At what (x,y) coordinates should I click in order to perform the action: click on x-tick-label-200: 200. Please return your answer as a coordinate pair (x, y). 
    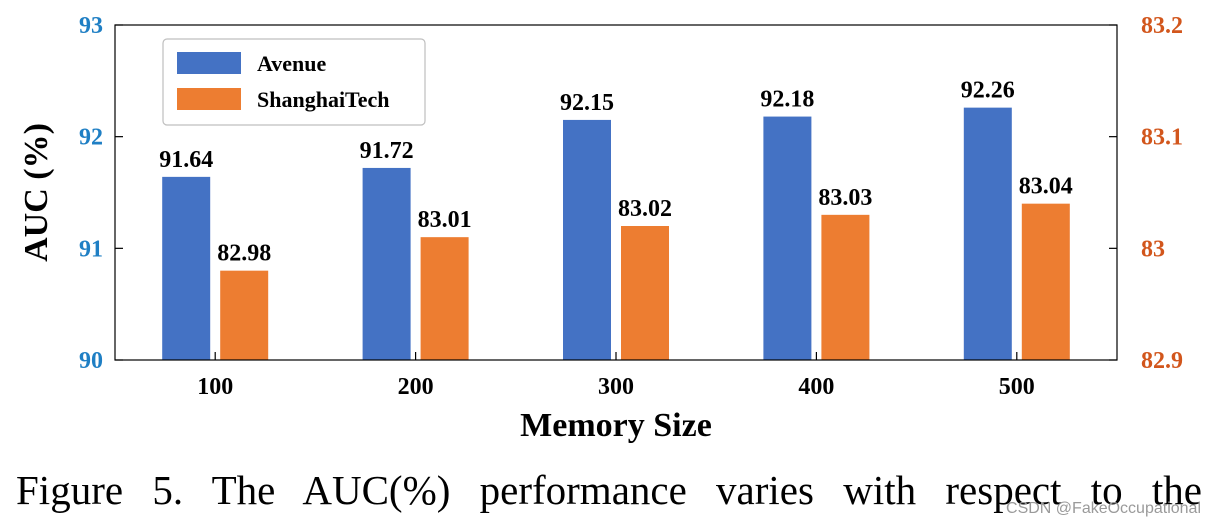
    Looking at the image, I should click on (416, 387).